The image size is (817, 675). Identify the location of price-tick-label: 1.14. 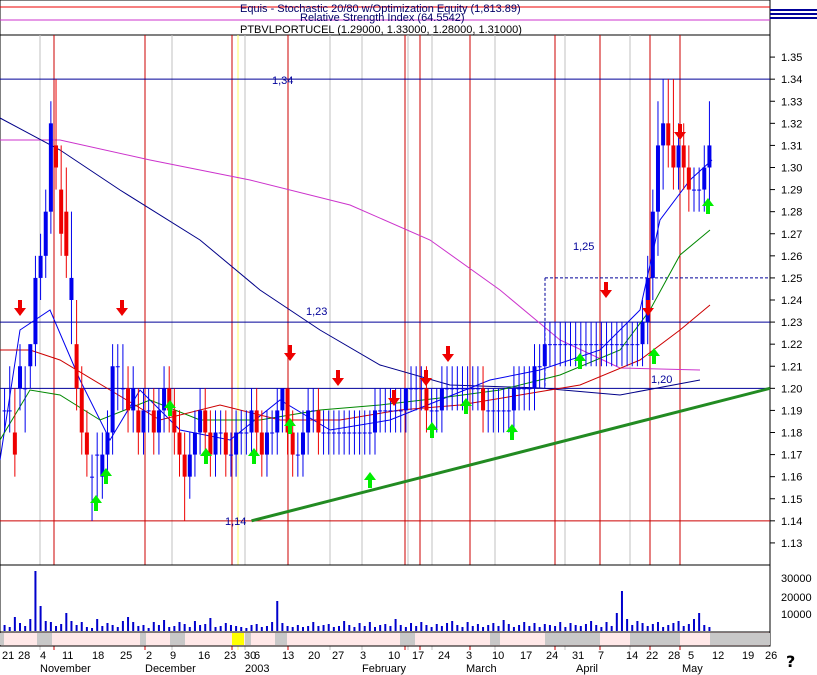
(791, 522).